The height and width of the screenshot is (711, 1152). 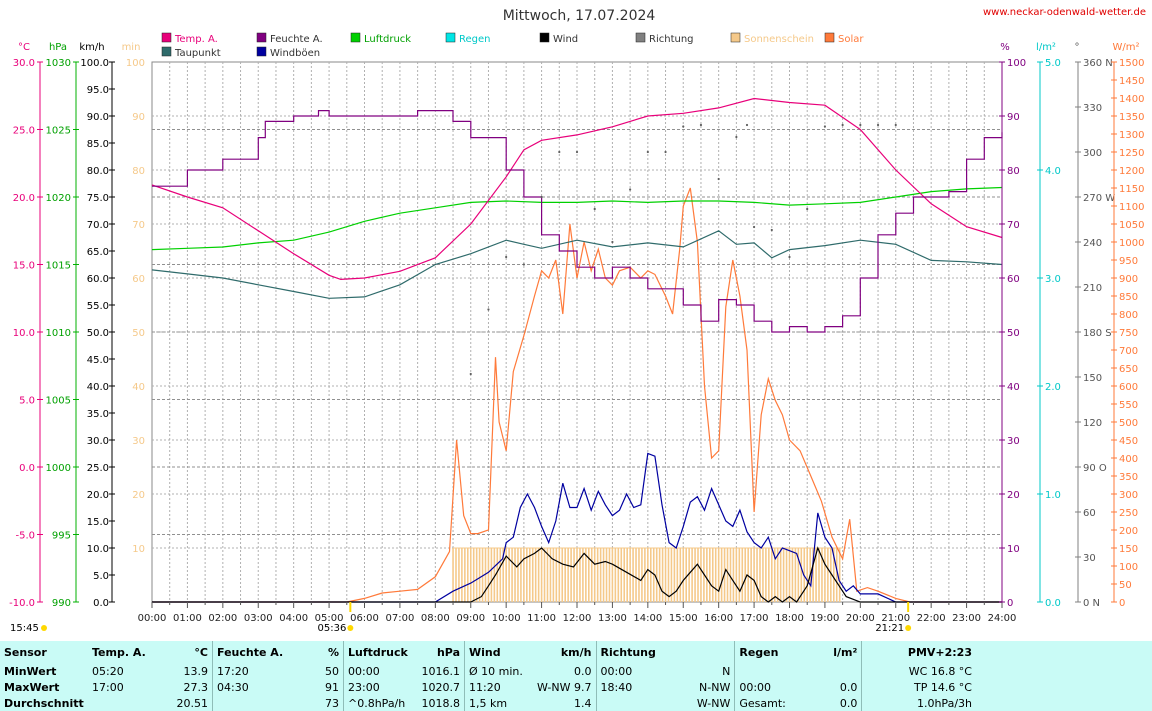 I want to click on direction-tick-label: 90 O, so click(x=1095, y=468).